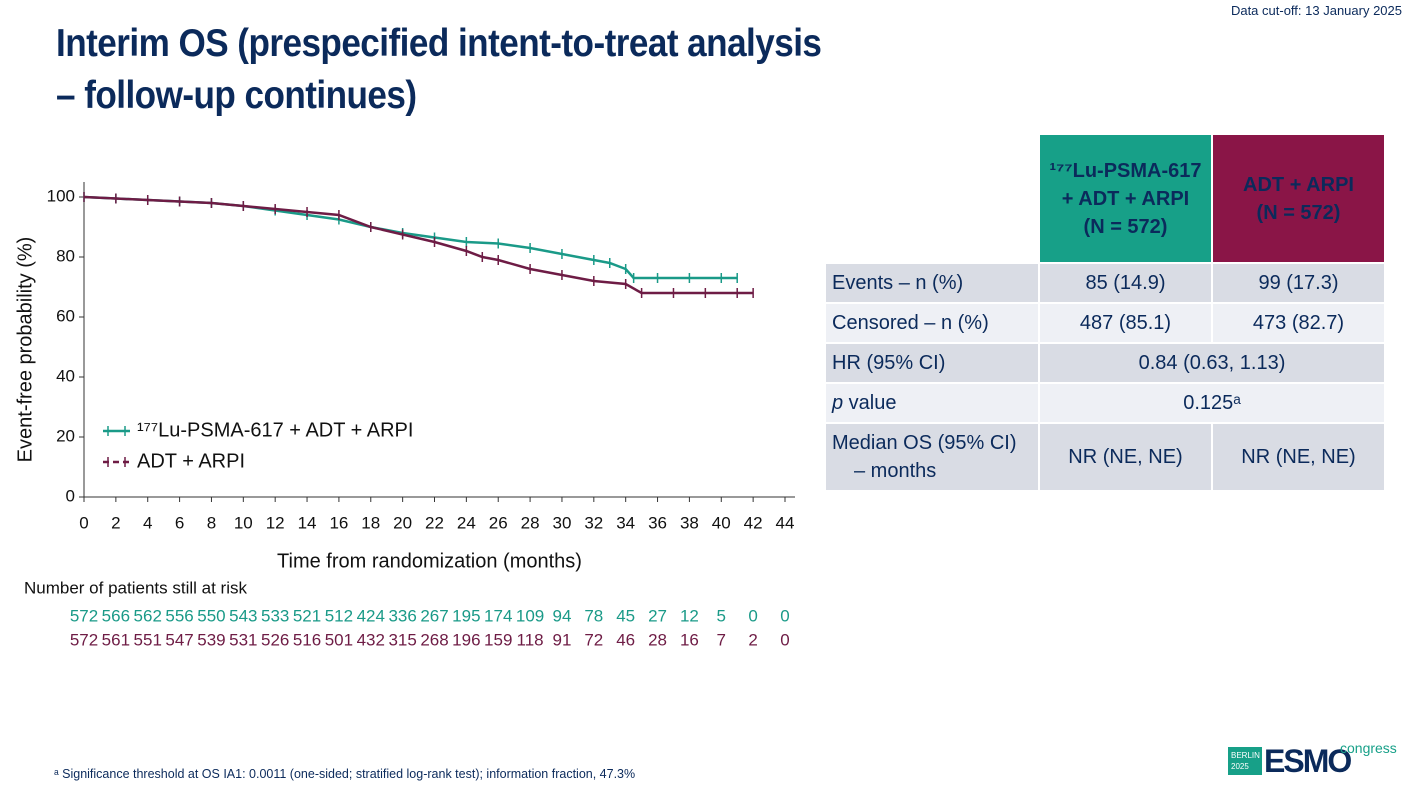 Image resolution: width=1410 pixels, height=786 pixels. I want to click on table-cell: 473 (82.7), so click(1298, 323).